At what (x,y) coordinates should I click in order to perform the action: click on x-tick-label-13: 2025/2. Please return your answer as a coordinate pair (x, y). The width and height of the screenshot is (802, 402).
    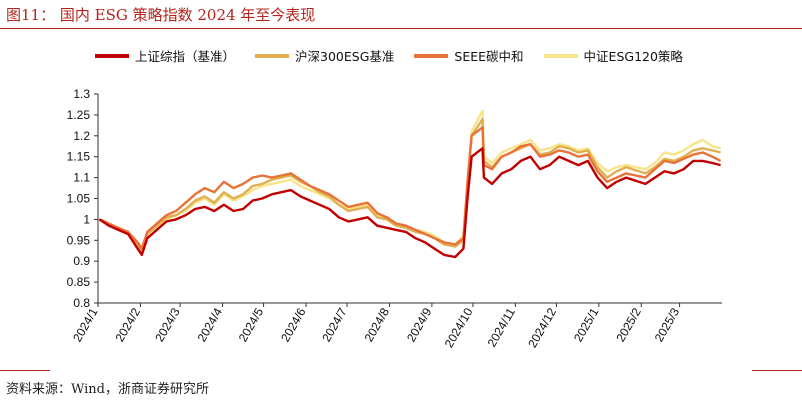
    Looking at the image, I should click on (628, 324).